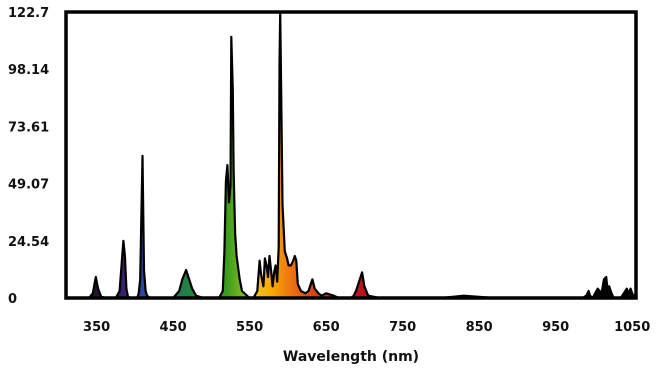 The width and height of the screenshot is (665, 368). What do you see at coordinates (555, 327) in the screenshot?
I see `x-tick-label: 950` at bounding box center [555, 327].